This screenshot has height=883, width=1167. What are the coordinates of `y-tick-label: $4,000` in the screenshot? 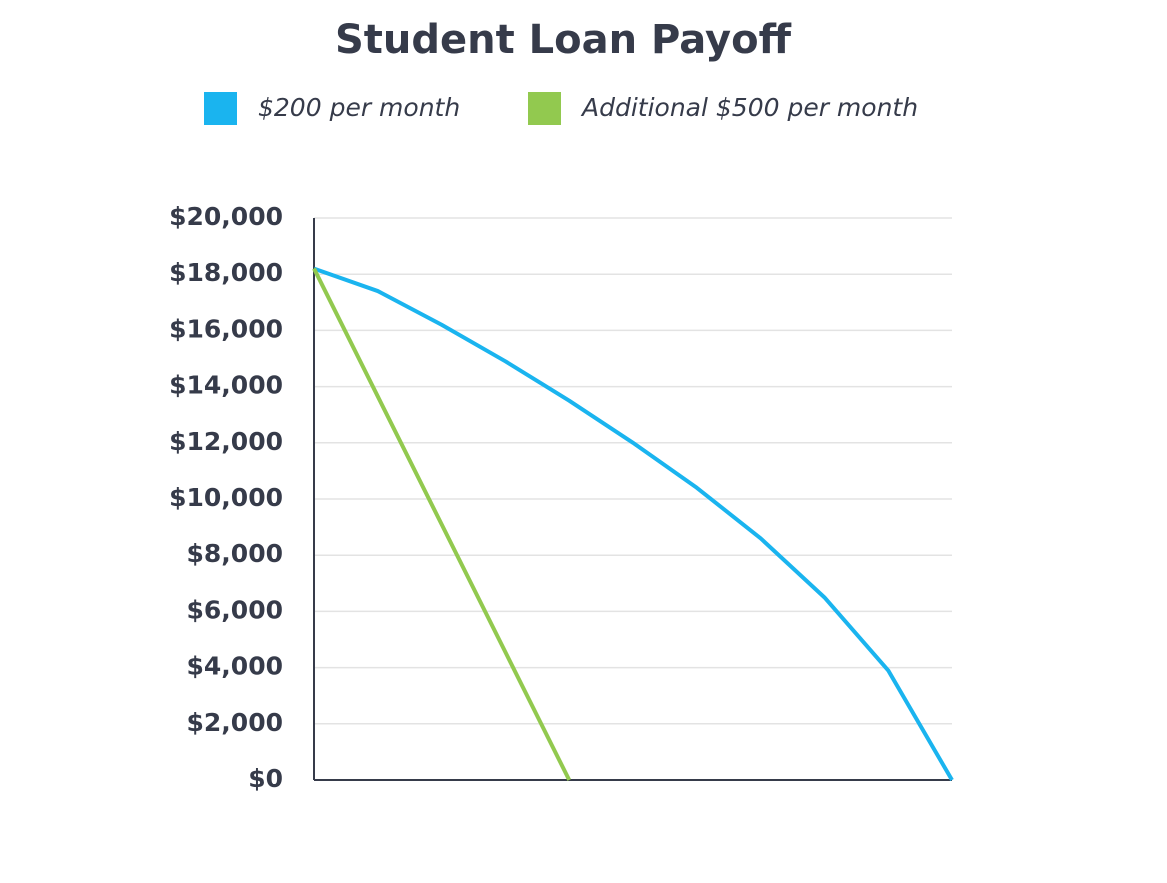 It's located at (235, 666).